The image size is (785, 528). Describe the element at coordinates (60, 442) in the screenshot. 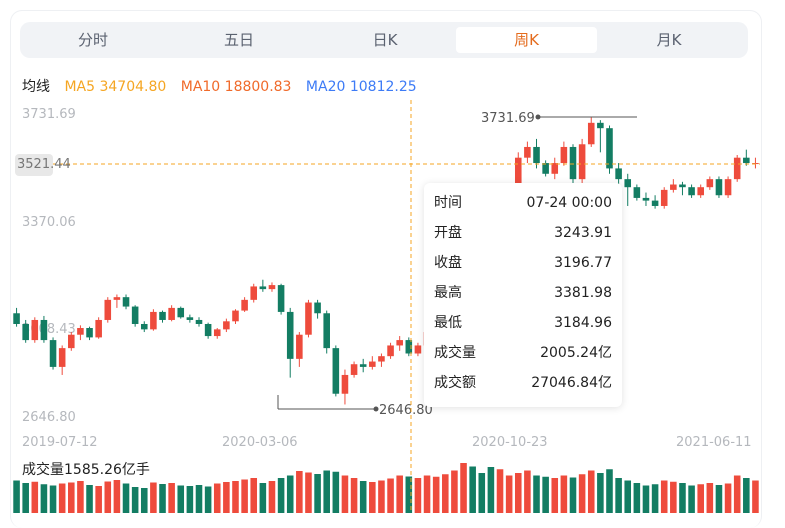

I see `x-axis-label: 2019-07-12` at that location.